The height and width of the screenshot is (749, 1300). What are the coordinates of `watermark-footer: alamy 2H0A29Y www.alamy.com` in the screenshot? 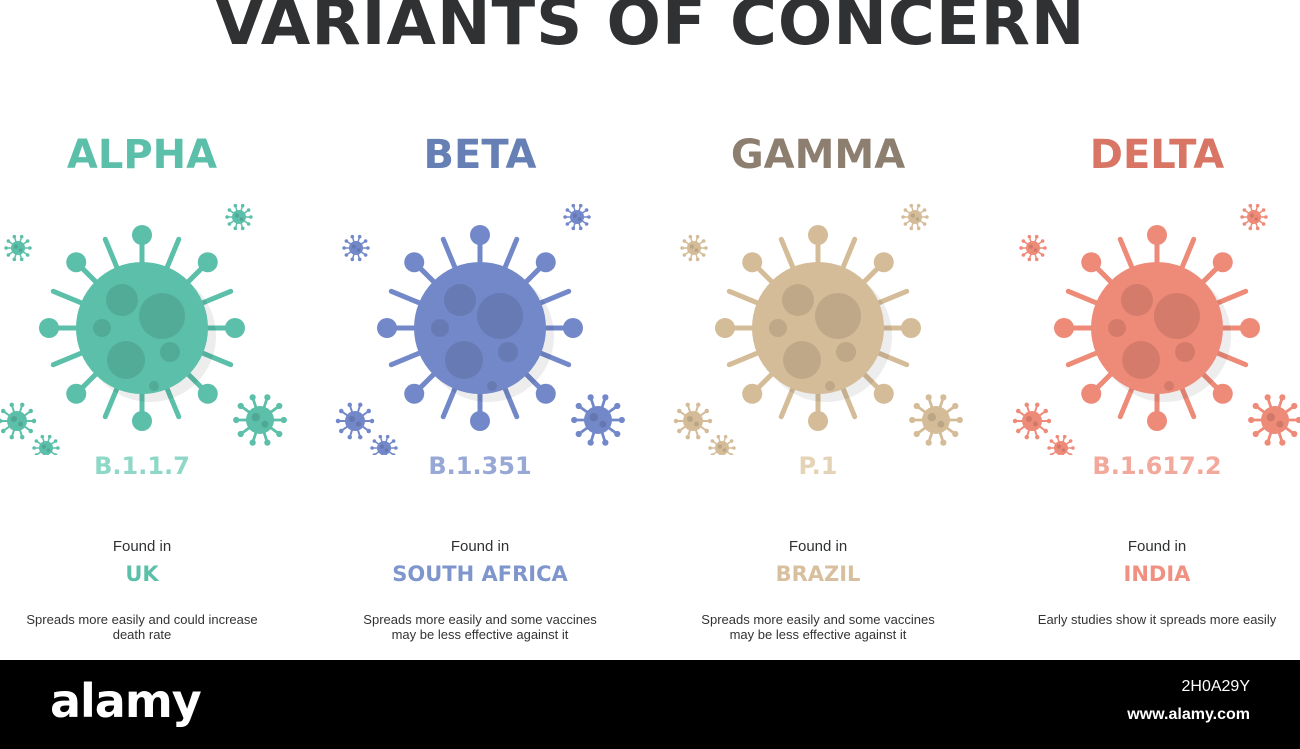 It's located at (650, 704).